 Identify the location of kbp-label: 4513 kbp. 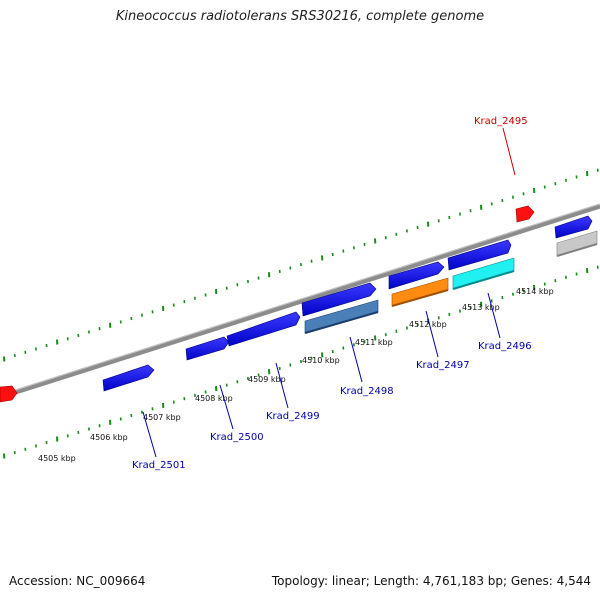
(481, 307).